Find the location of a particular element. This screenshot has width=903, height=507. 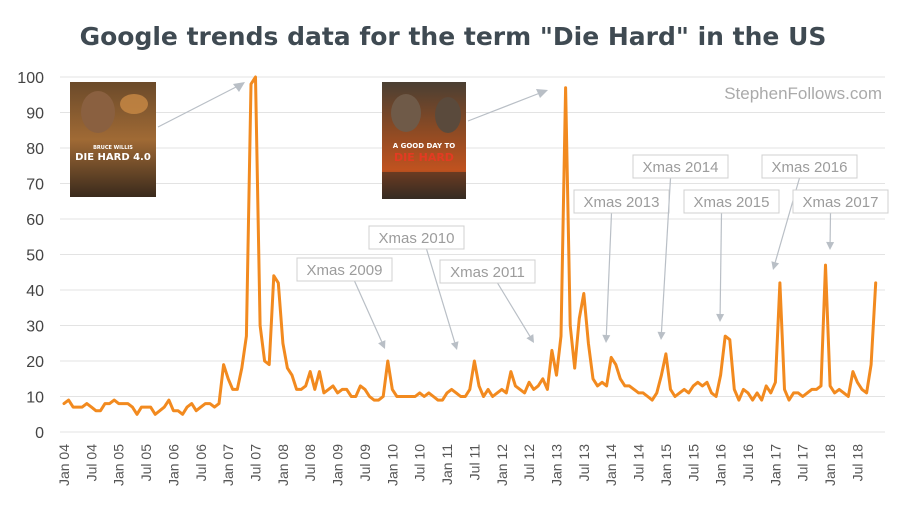

x-tick-label: Jul 10 is located at coordinates (420, 463).